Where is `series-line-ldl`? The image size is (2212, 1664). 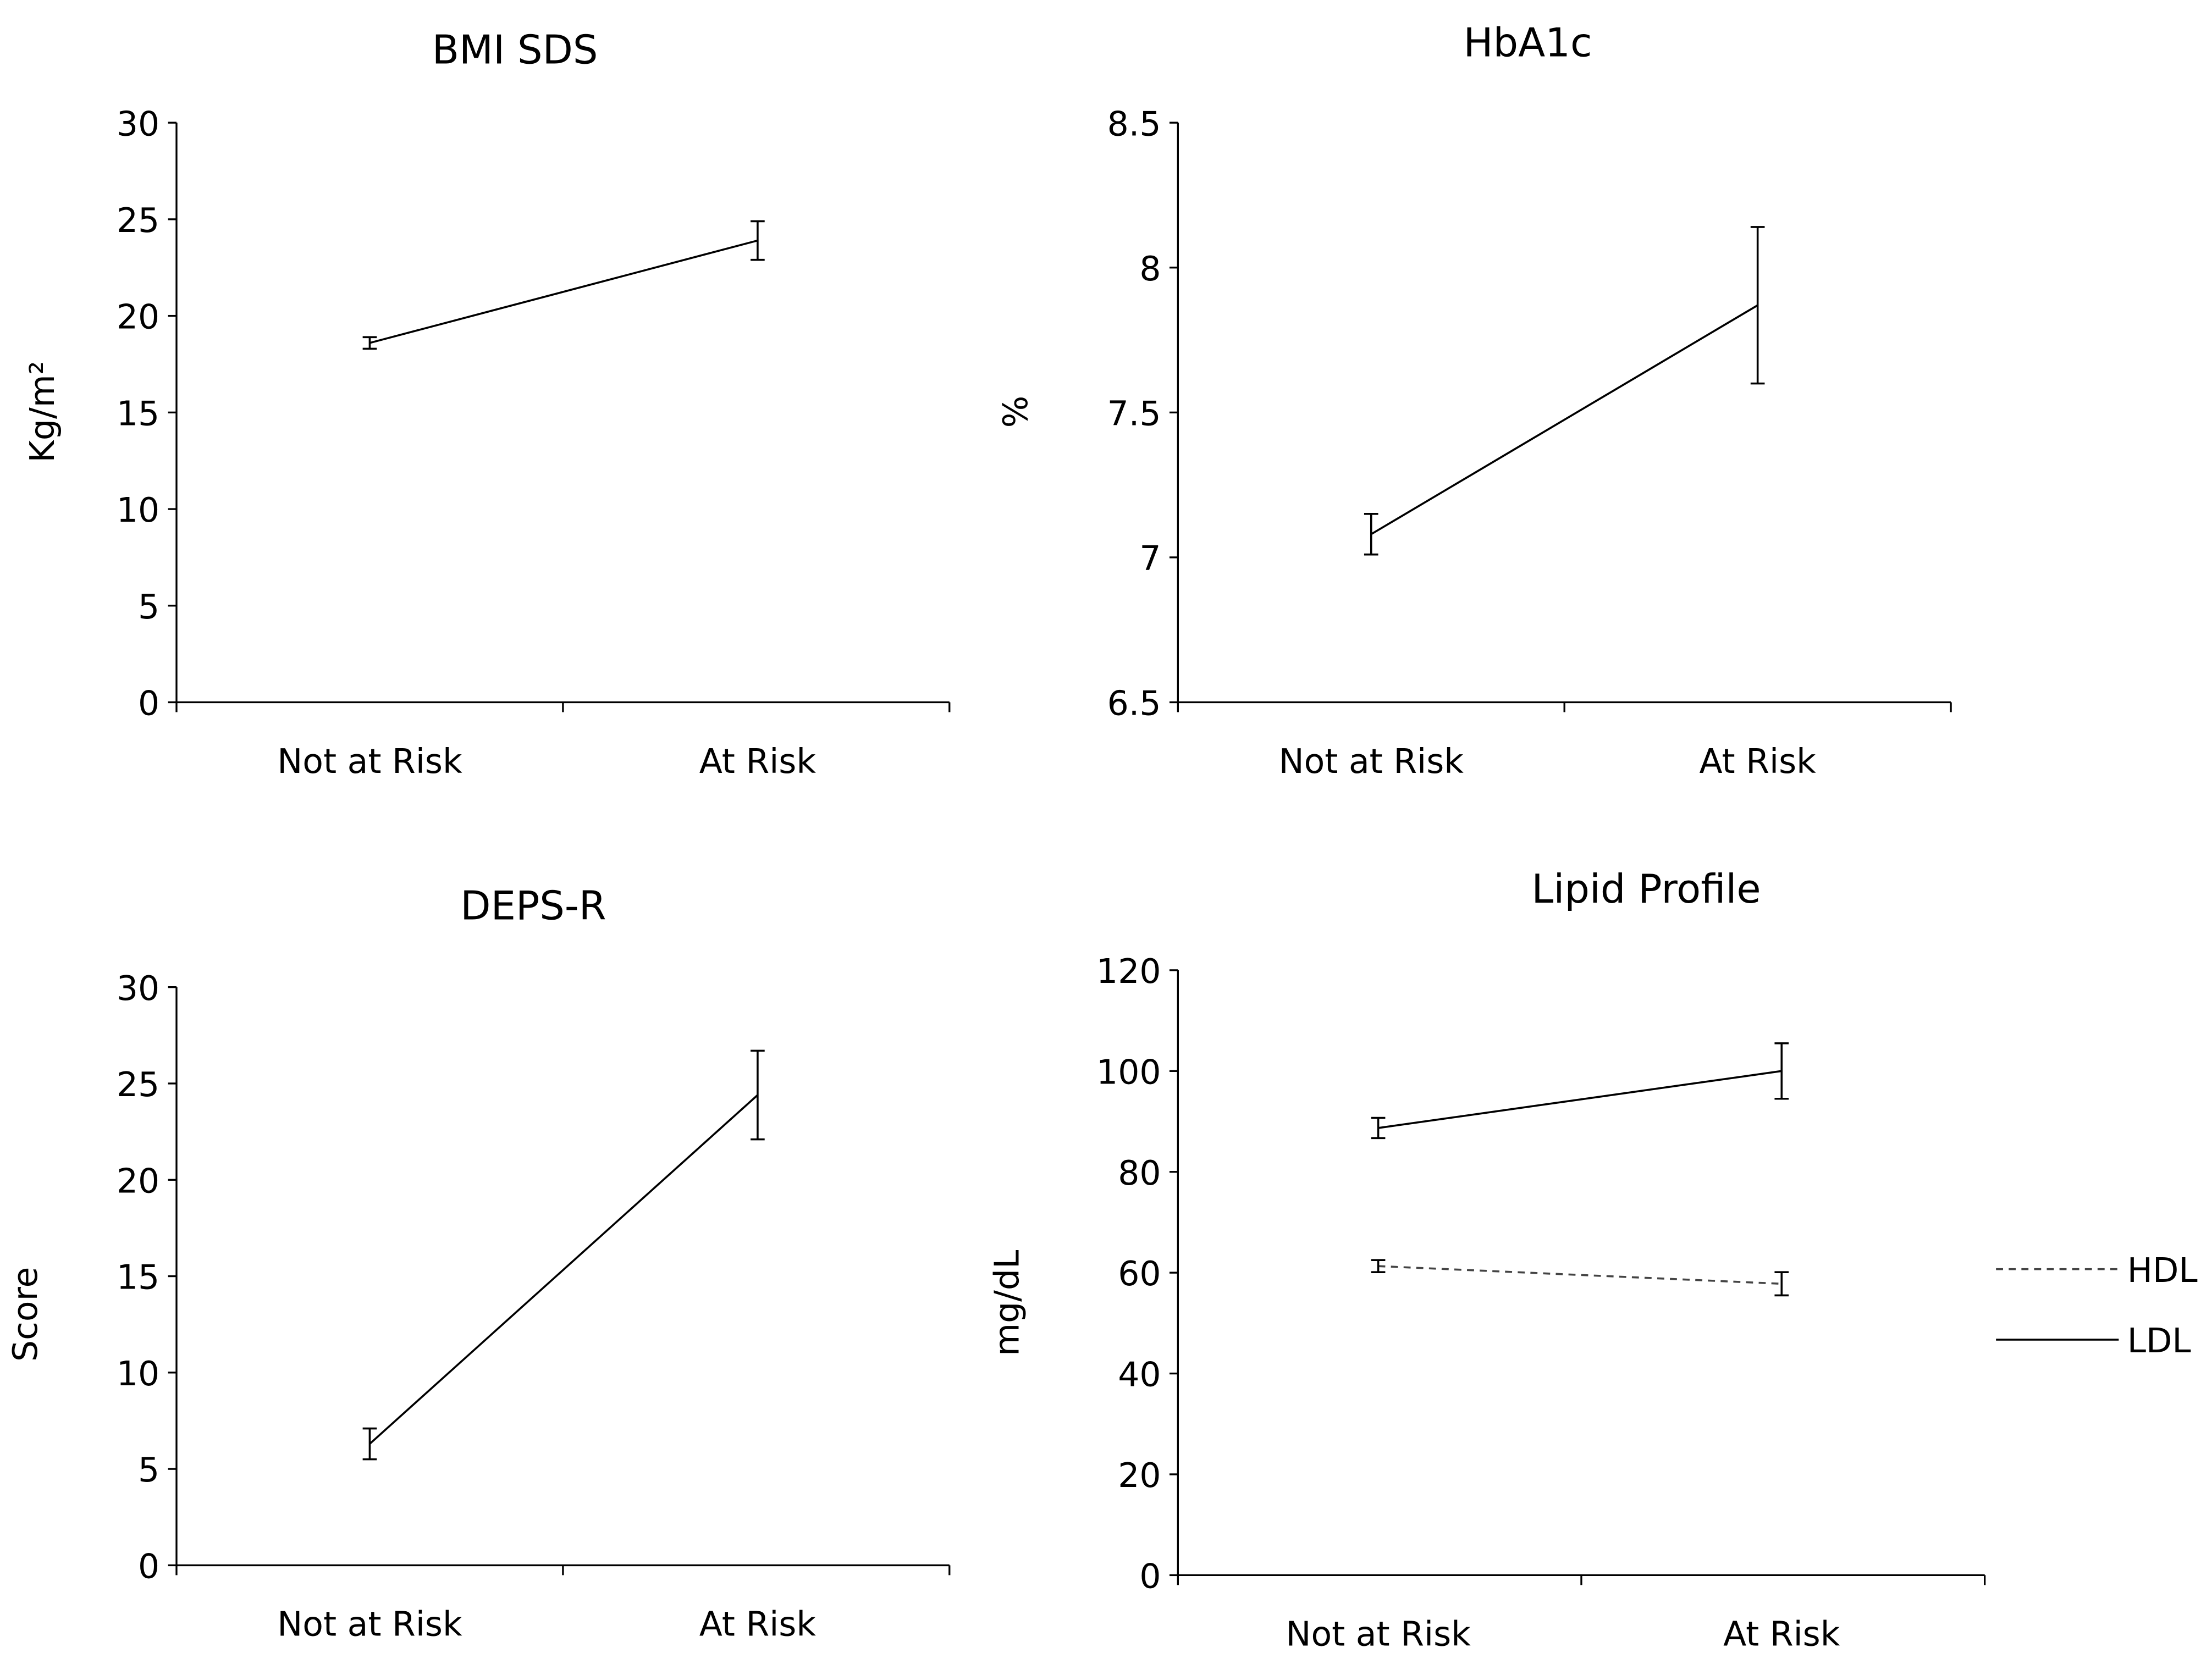 series-line-ldl is located at coordinates (1580, 1099).